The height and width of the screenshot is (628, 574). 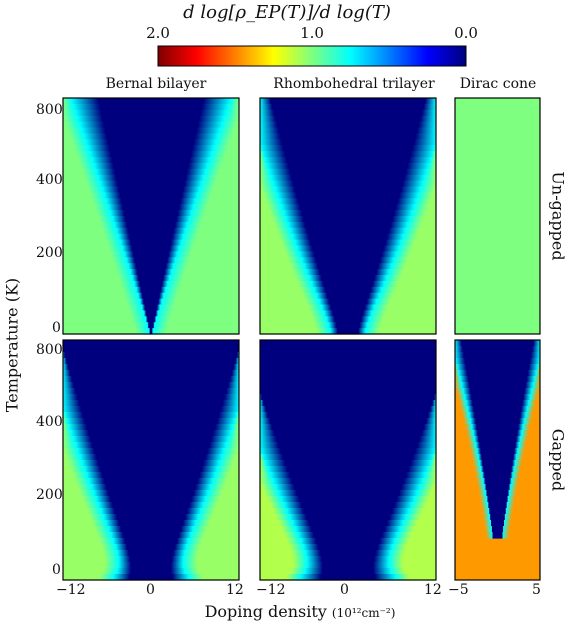 I want to click on y-tick-400-top: 400, so click(x=49, y=180).